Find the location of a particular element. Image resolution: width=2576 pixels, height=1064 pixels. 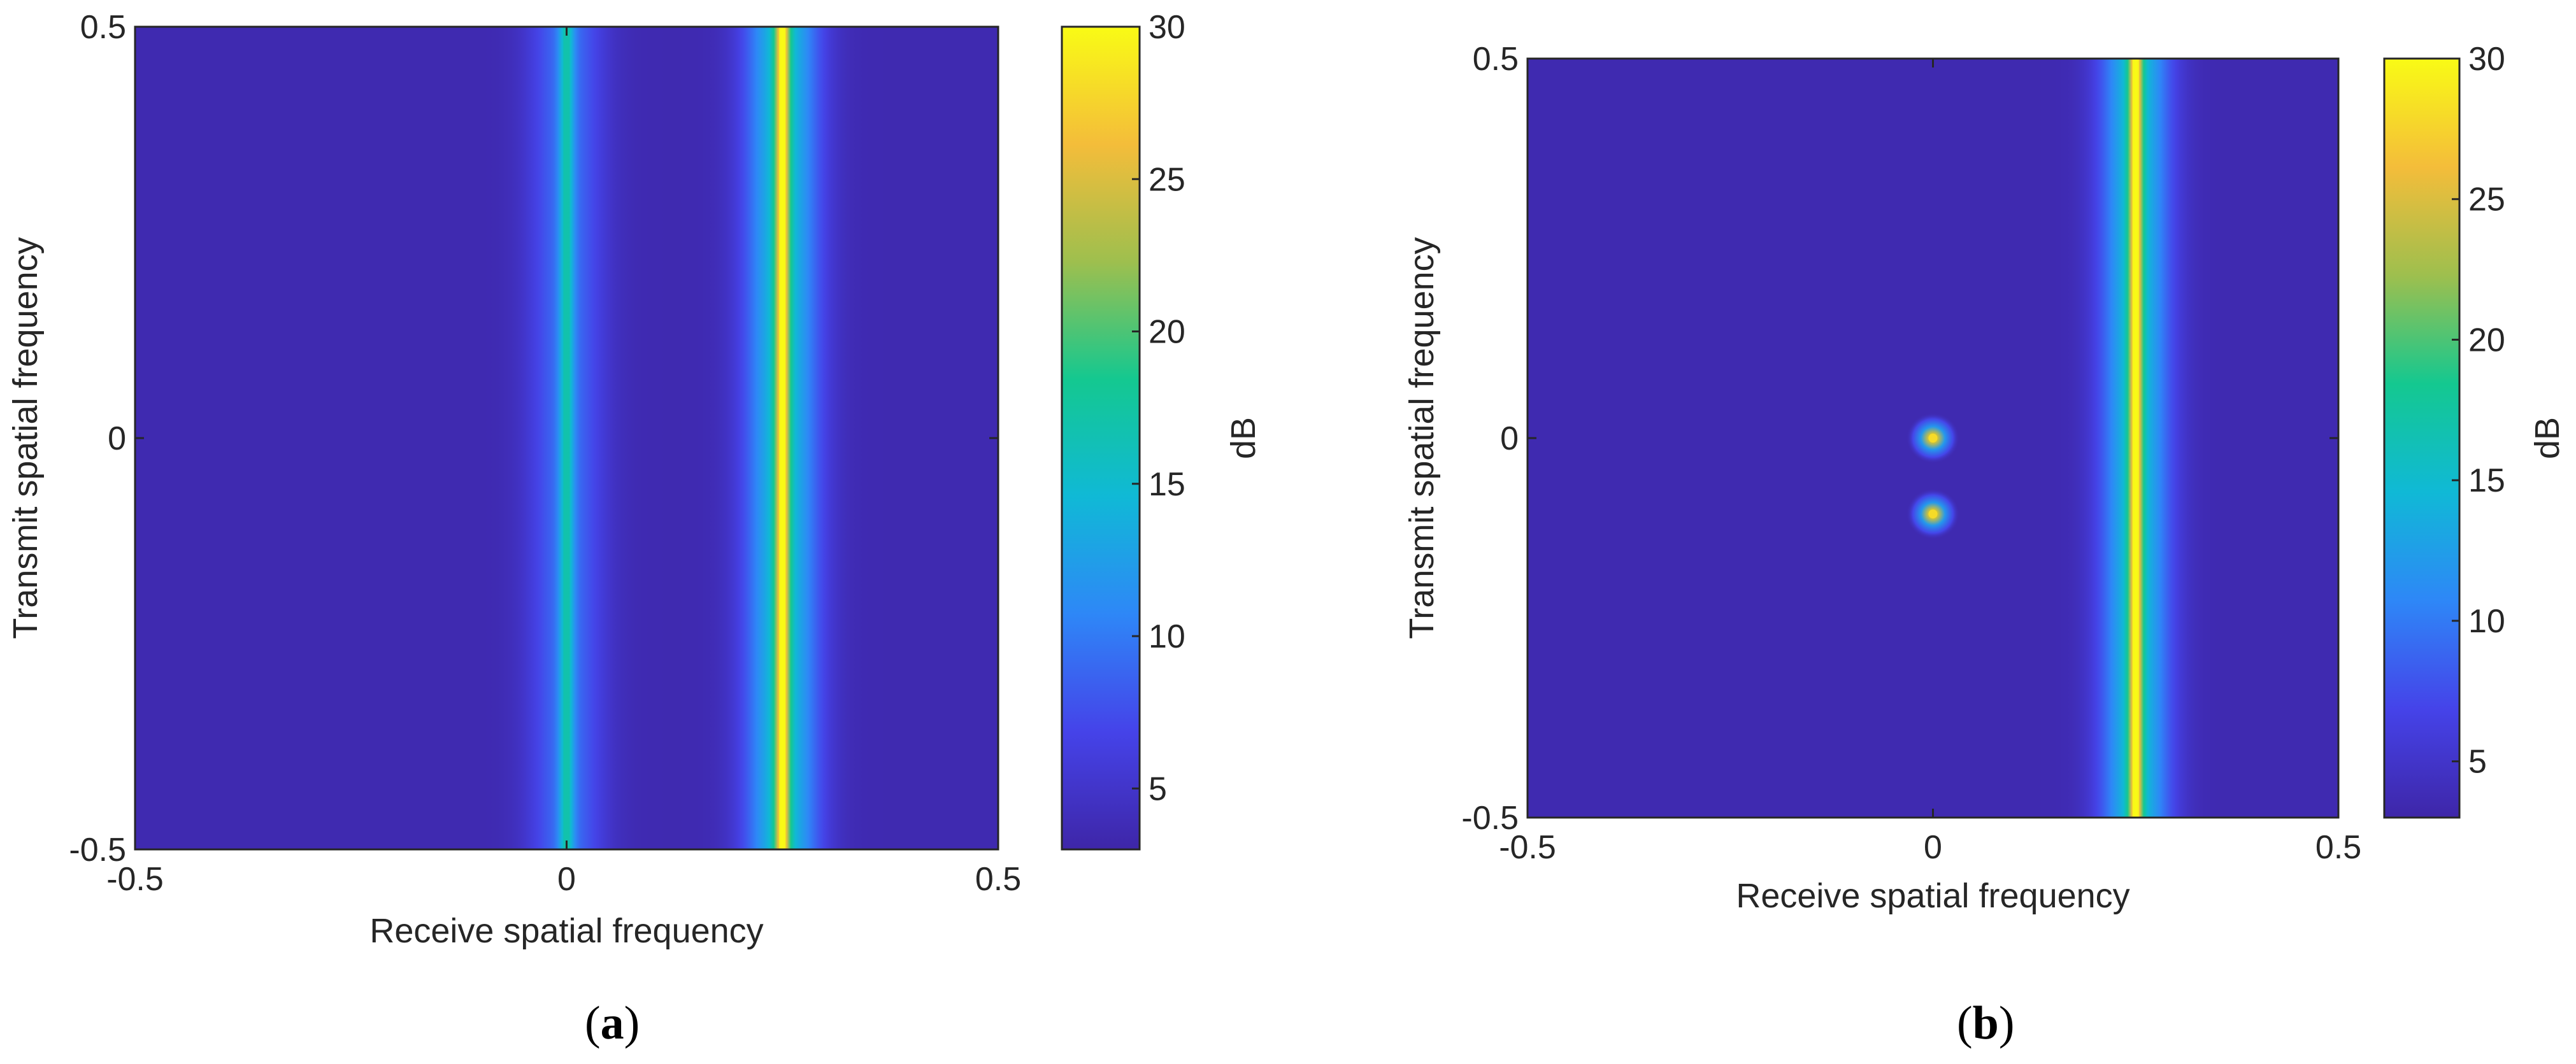

panel-caption-b: (b) is located at coordinates (1986, 1023).